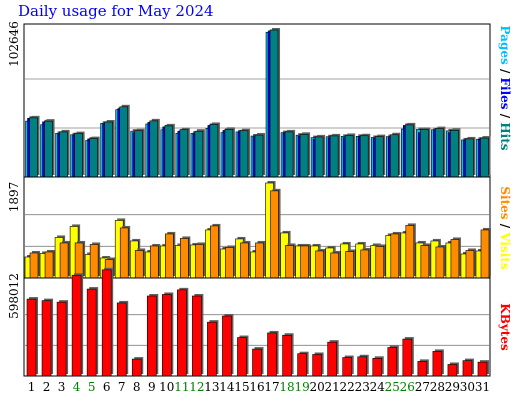  I want to click on day-label-10: 10, so click(166, 387).